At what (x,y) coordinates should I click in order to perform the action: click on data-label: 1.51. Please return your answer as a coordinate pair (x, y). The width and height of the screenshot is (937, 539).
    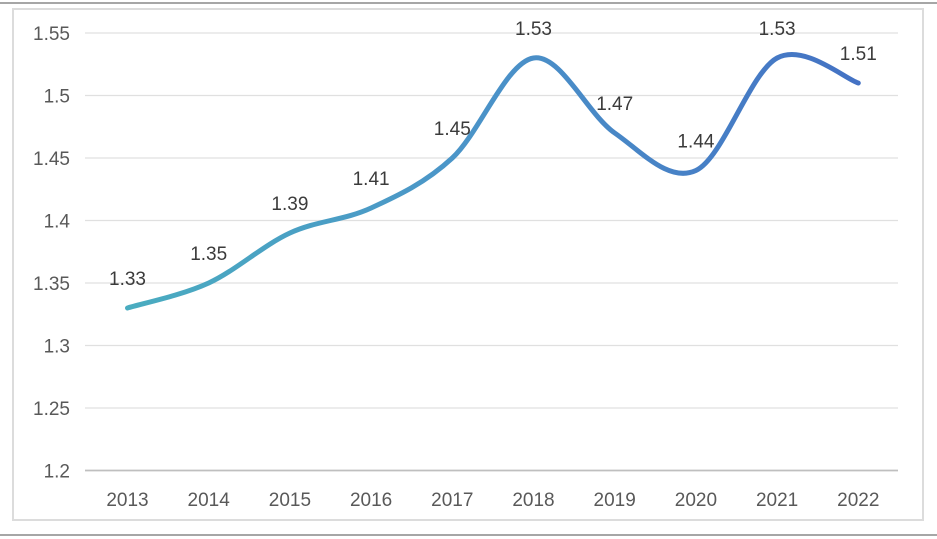
    Looking at the image, I should click on (858, 54).